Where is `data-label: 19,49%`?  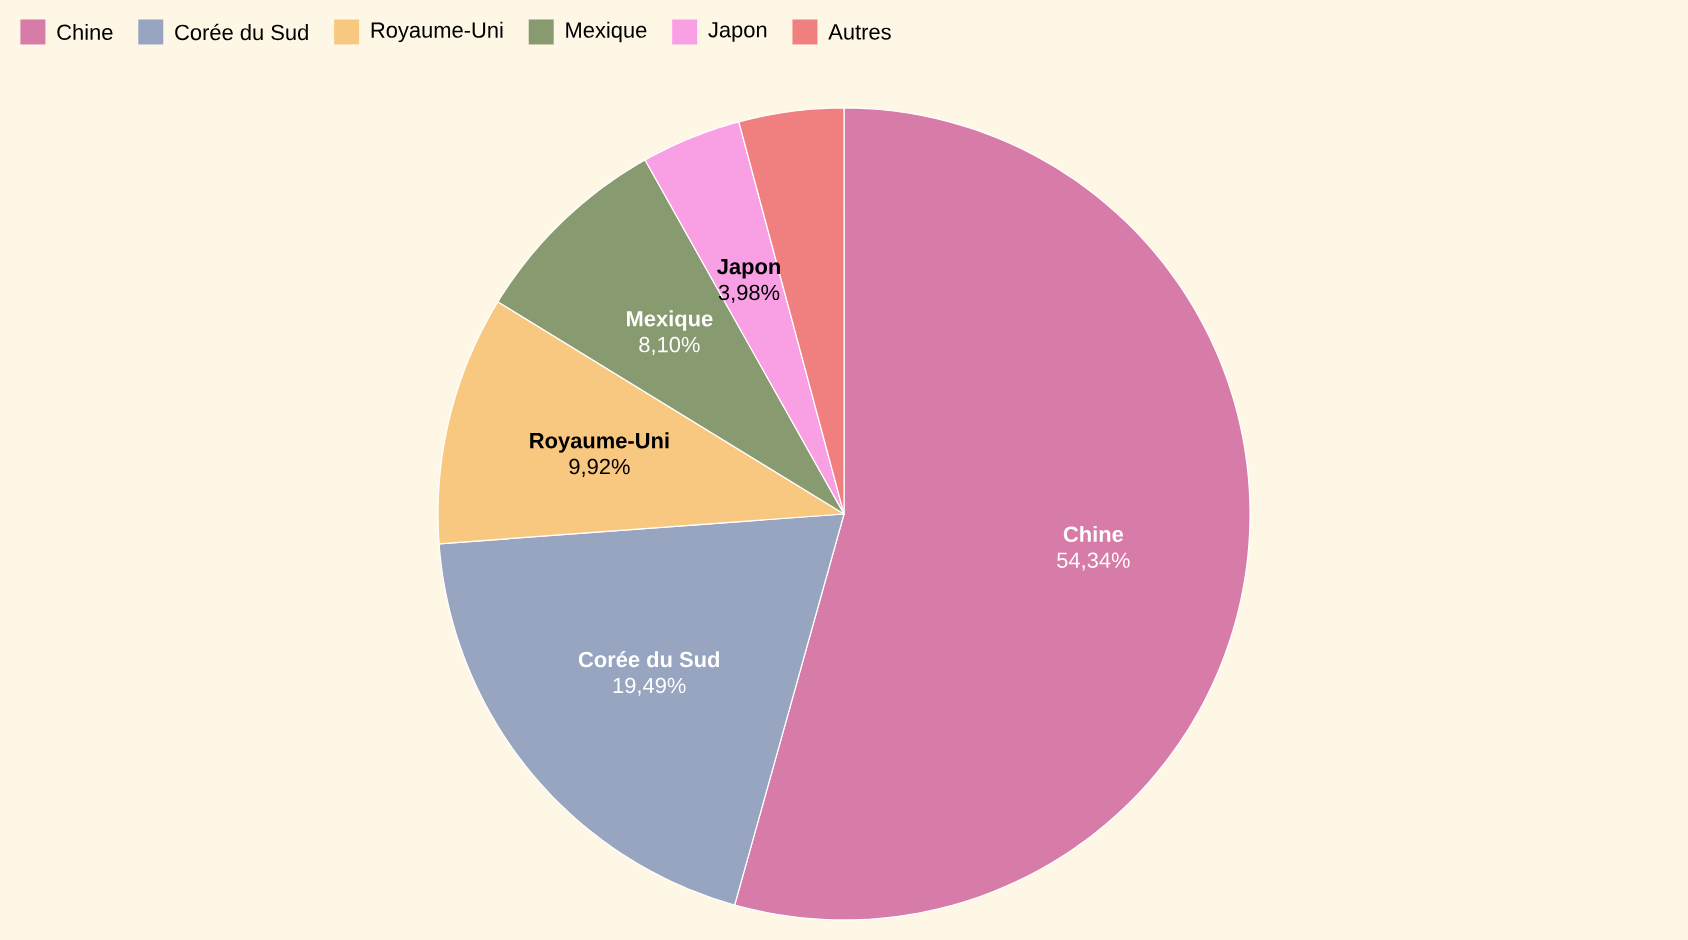
data-label: 19,49% is located at coordinates (649, 686).